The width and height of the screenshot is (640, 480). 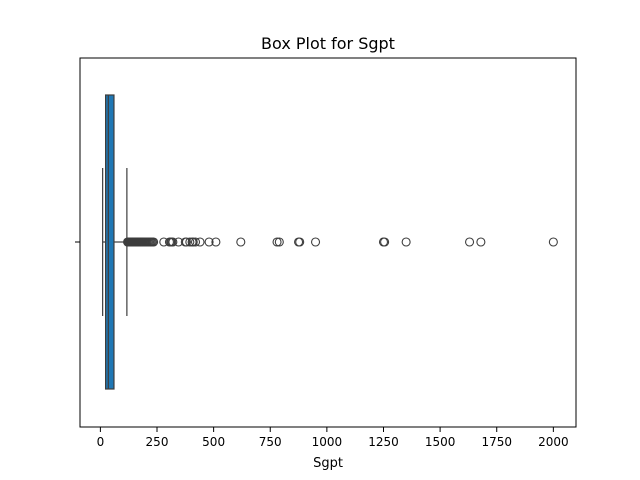 I want to click on x-axis-ticks: 0 250 500 750 1000 1250 1500 1750 2000, so click(x=333, y=438).